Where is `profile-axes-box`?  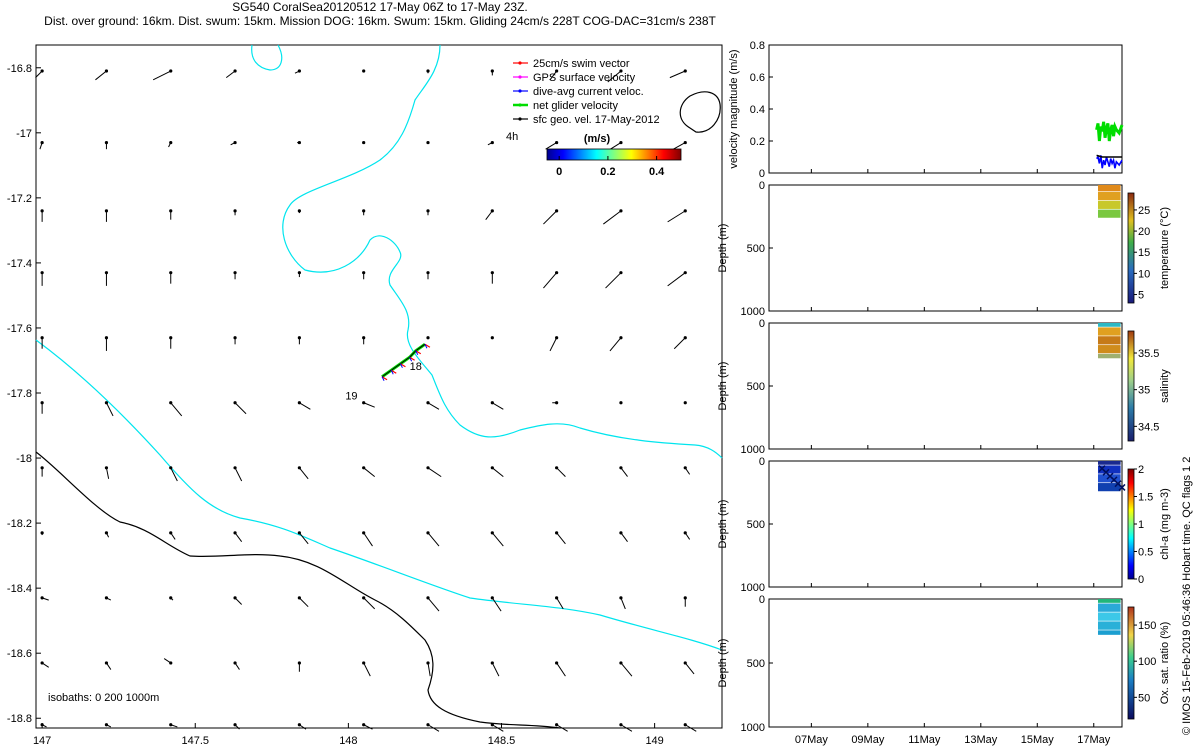 profile-axes-box is located at coordinates (945, 386).